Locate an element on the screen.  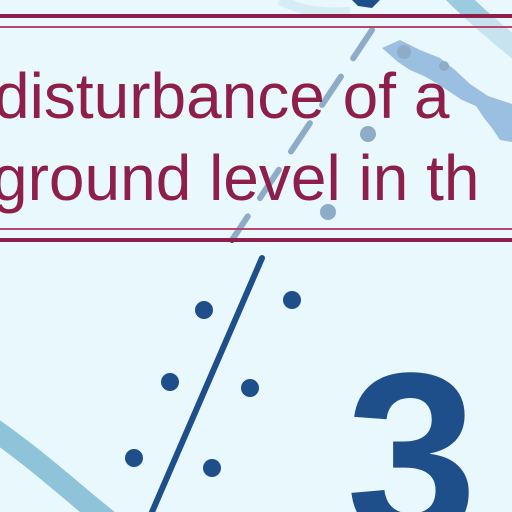
blue-corner-top is located at coordinates (366, 4).